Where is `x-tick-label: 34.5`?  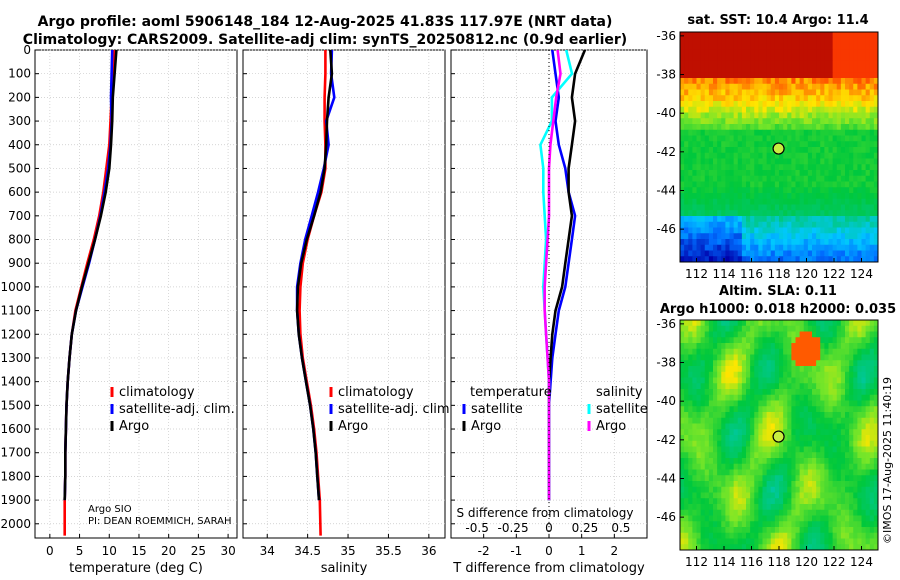 x-tick-label: 34.5 is located at coordinates (307, 551).